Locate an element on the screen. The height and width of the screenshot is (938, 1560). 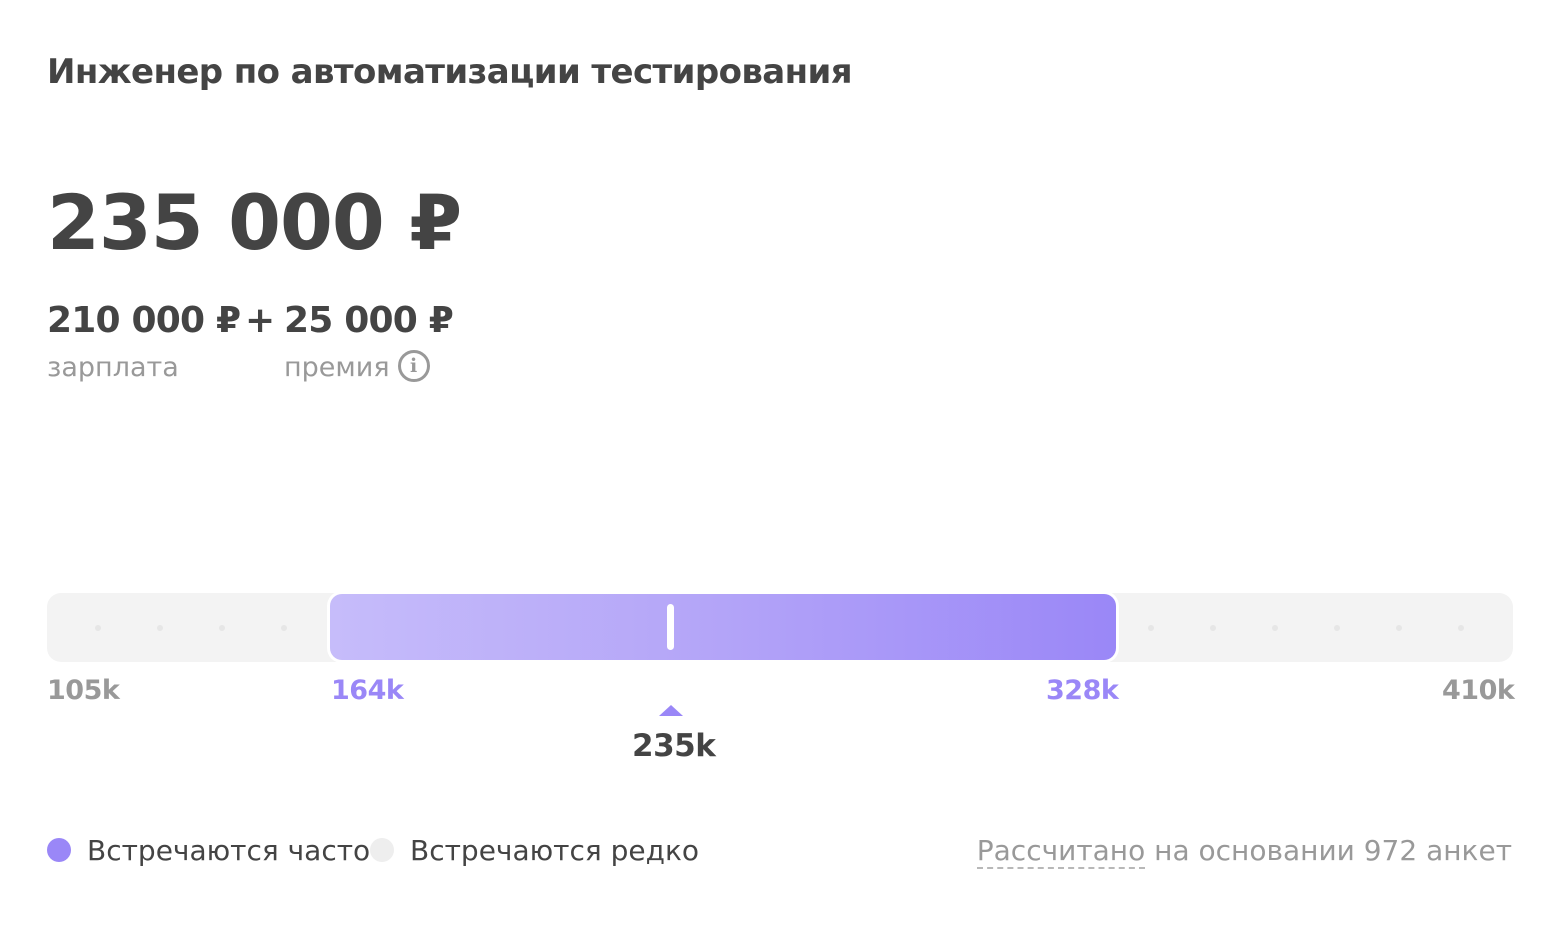
bonus-label: премия is located at coordinates (337, 367).